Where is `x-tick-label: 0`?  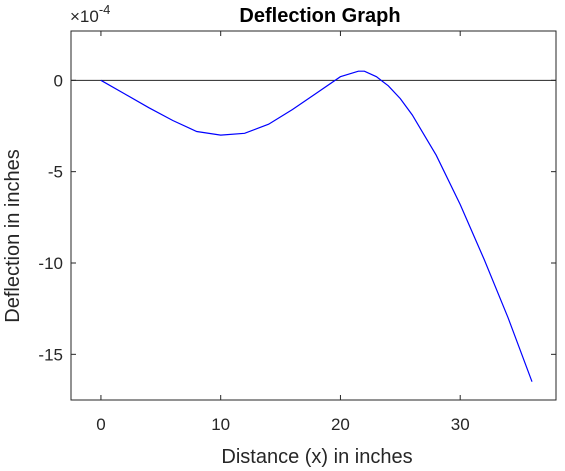 x-tick-label: 0 is located at coordinates (100, 424).